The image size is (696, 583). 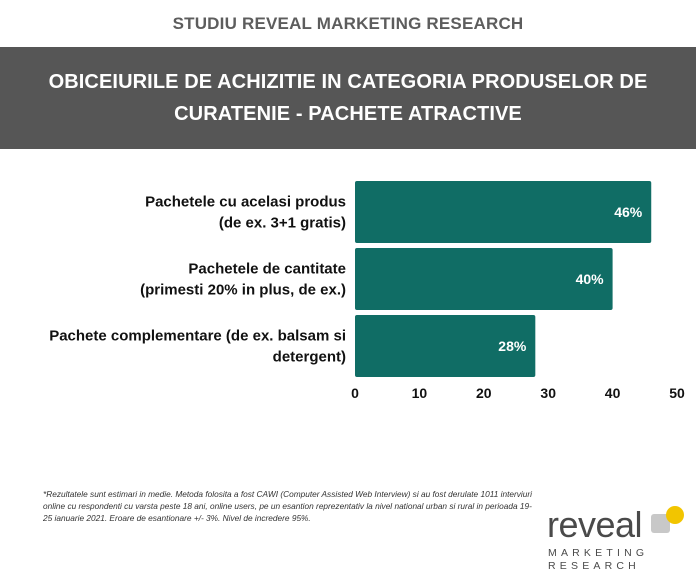 What do you see at coordinates (595, 524) in the screenshot?
I see `logo-wordmark: reveal` at bounding box center [595, 524].